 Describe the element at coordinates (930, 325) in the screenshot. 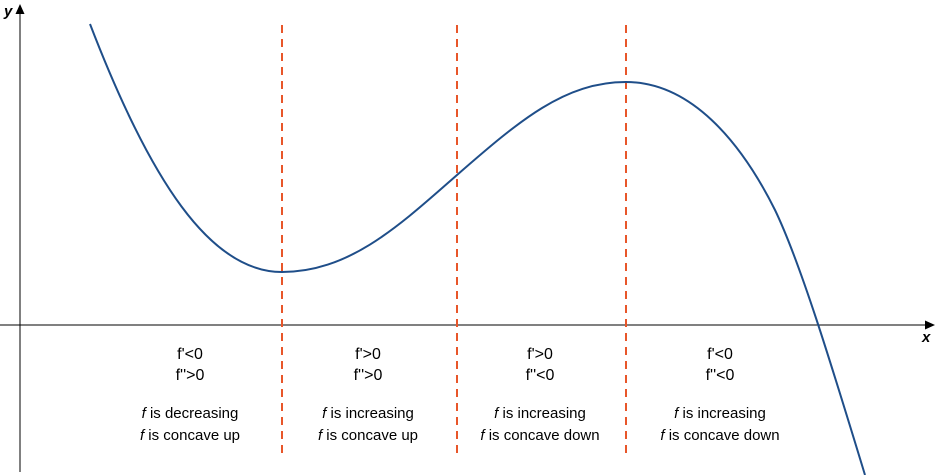

I see `x-axis-arrow` at that location.